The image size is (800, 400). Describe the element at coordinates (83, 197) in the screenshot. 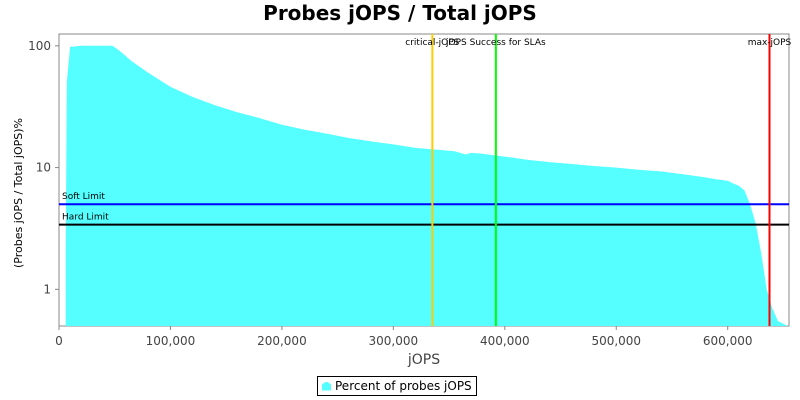

I see `limit-label-0: Soft Limit` at that location.